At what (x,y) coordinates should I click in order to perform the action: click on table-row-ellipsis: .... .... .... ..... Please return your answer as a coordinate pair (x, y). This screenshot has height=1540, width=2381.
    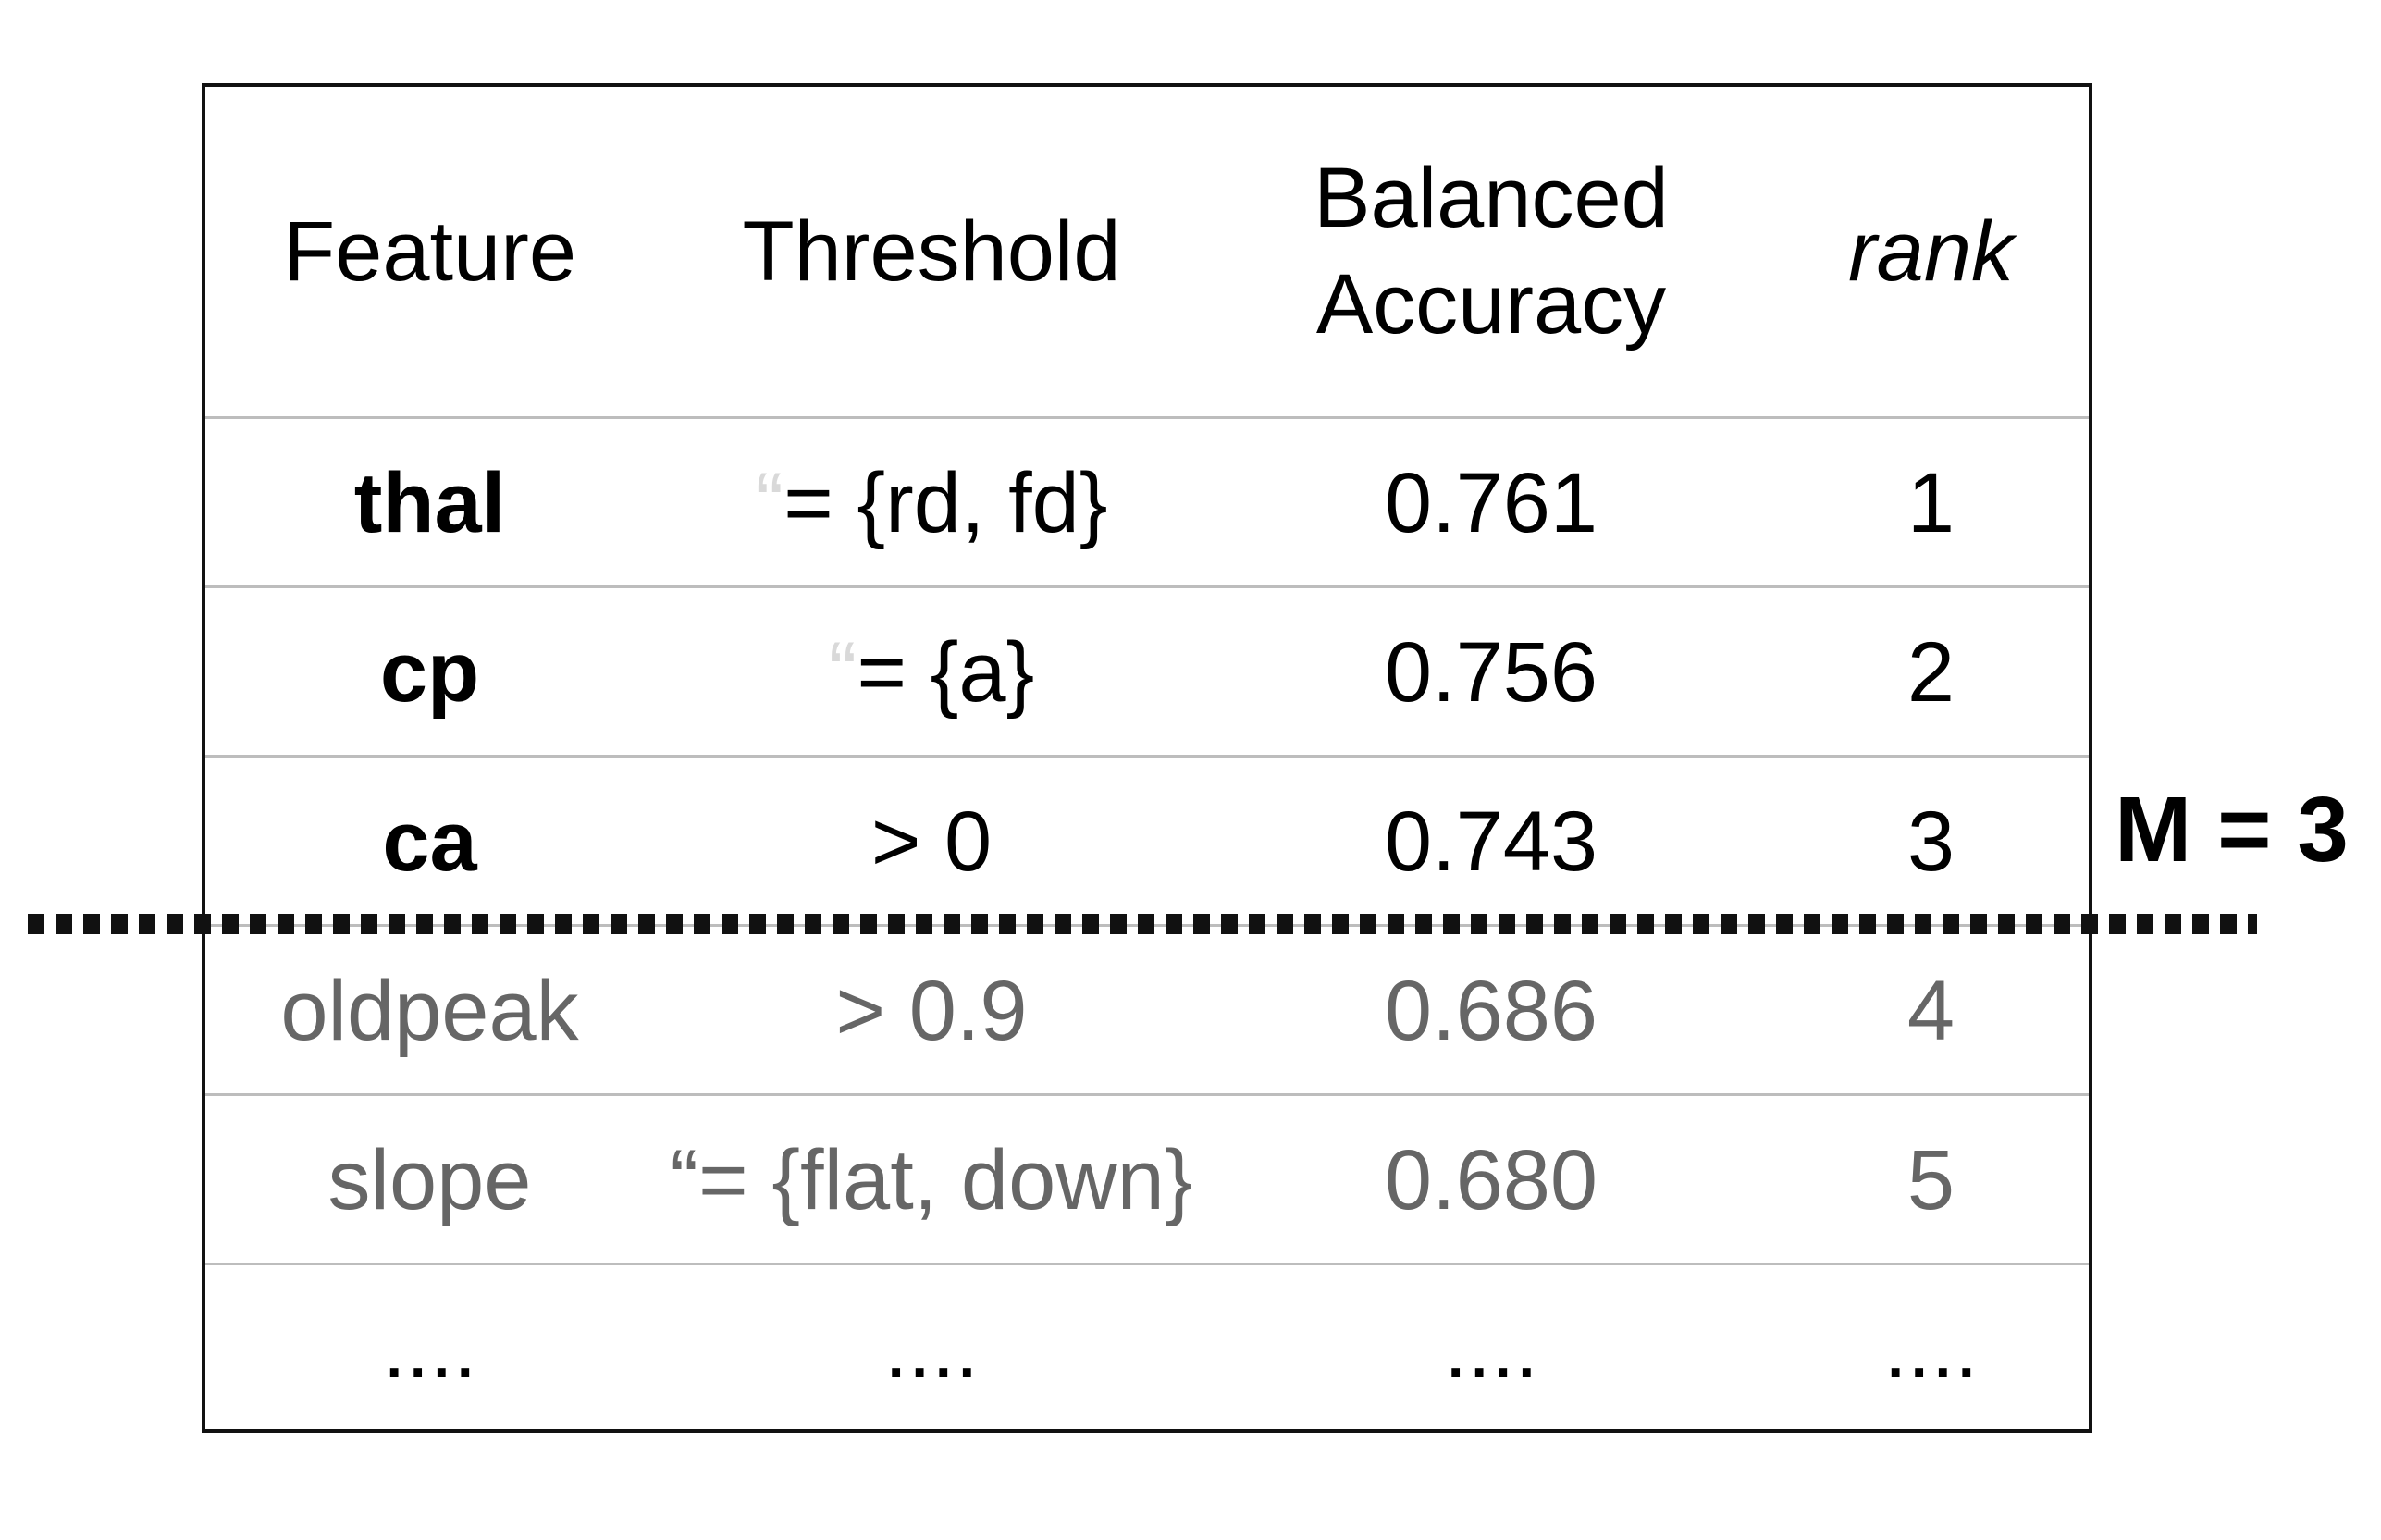
    Looking at the image, I should click on (1147, 1347).